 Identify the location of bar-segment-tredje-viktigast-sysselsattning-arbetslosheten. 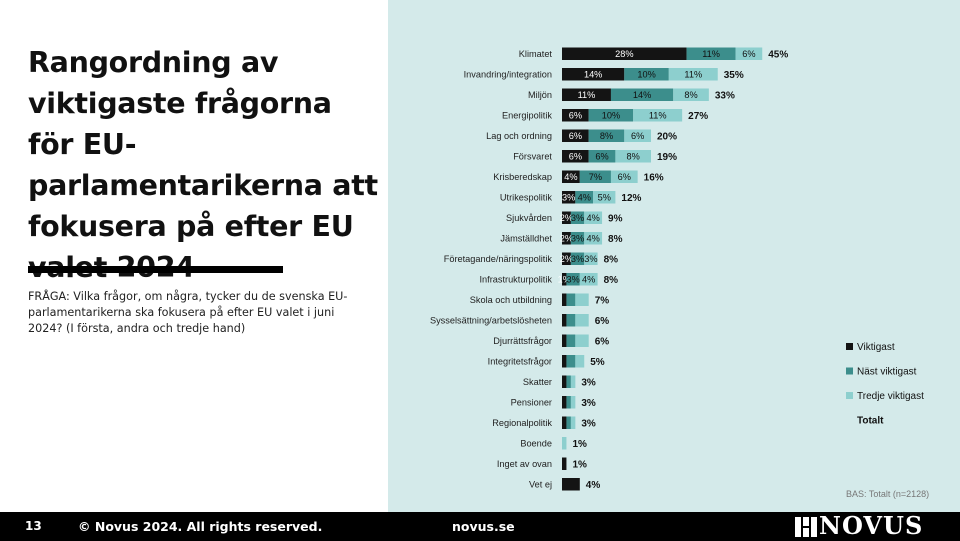
(582, 320).